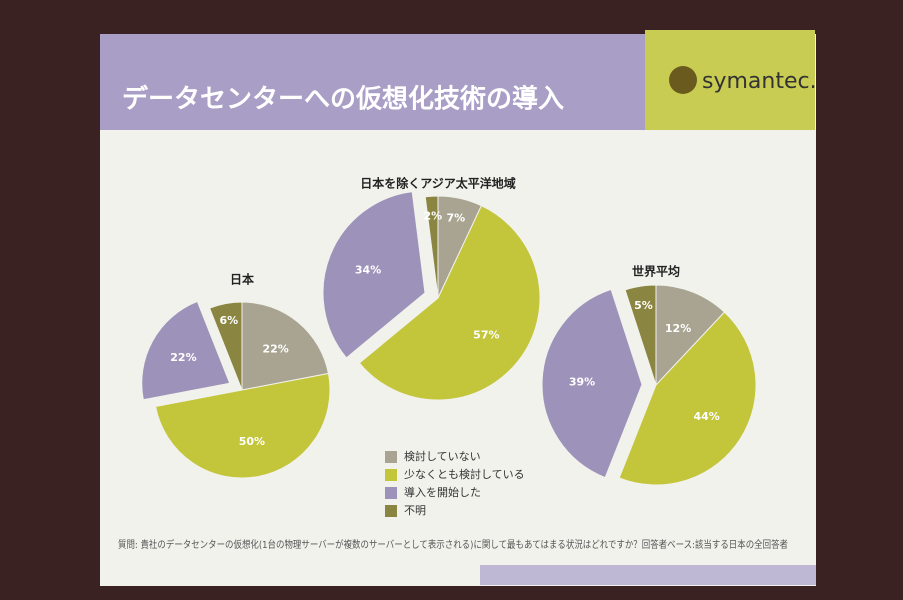  Describe the element at coordinates (438, 183) in the screenshot. I see `chart-title: 日本を除くアジア太平洋地域` at that location.